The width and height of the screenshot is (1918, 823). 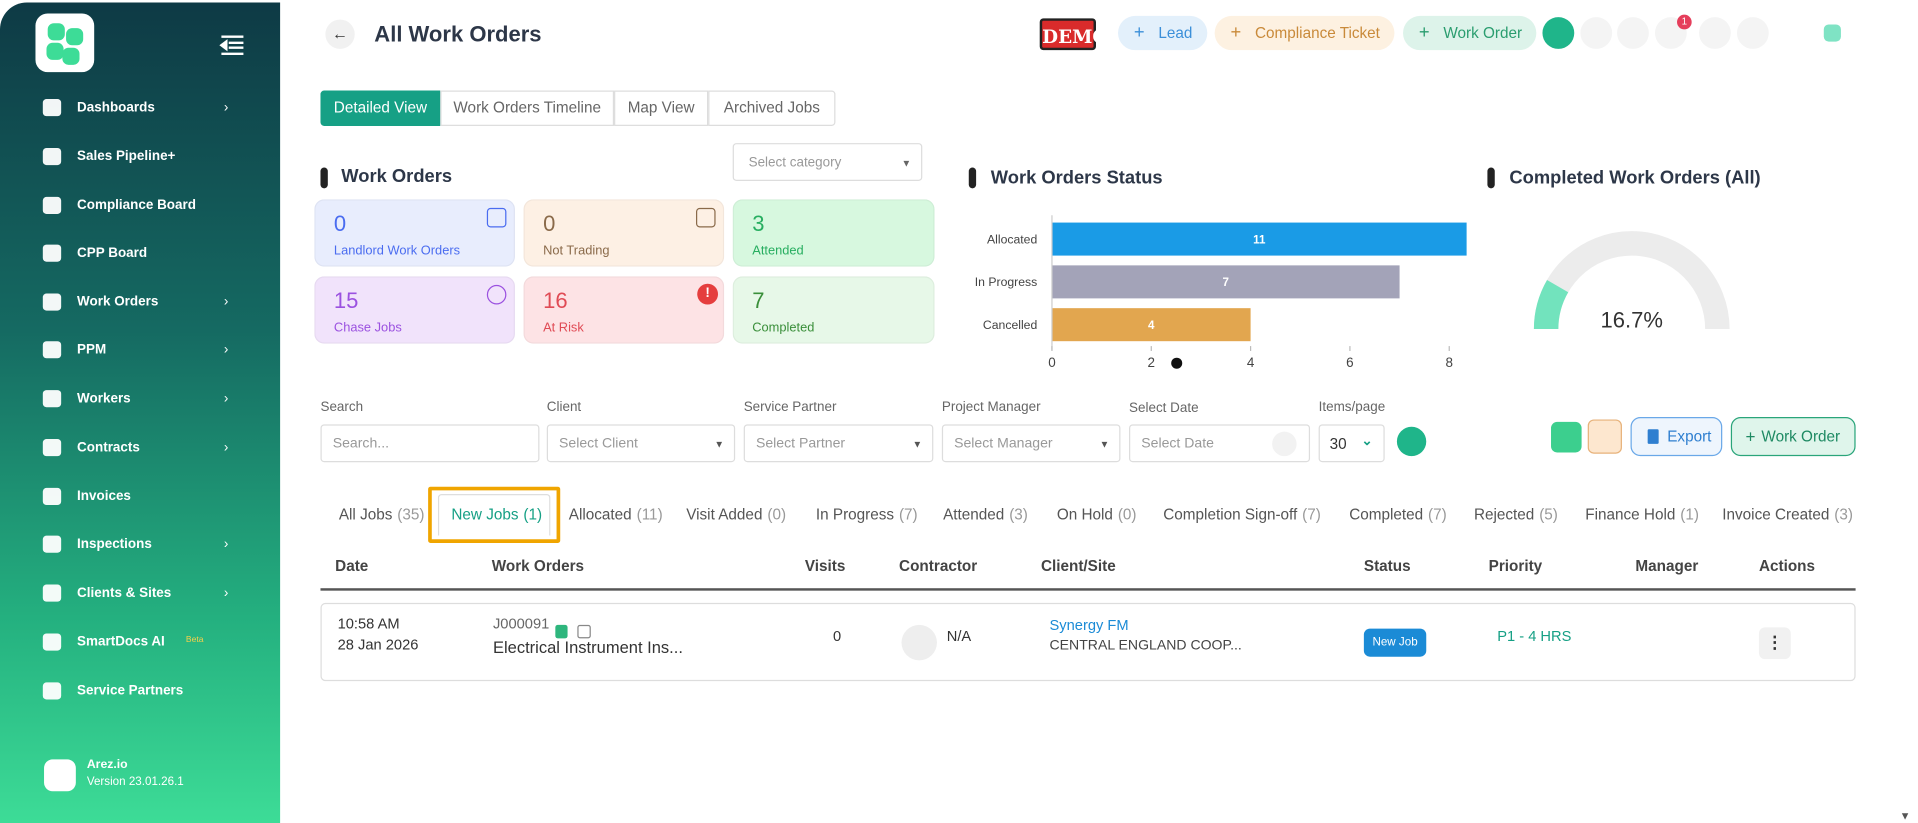 What do you see at coordinates (661, 108) in the screenshot?
I see `view-tab: Map View` at bounding box center [661, 108].